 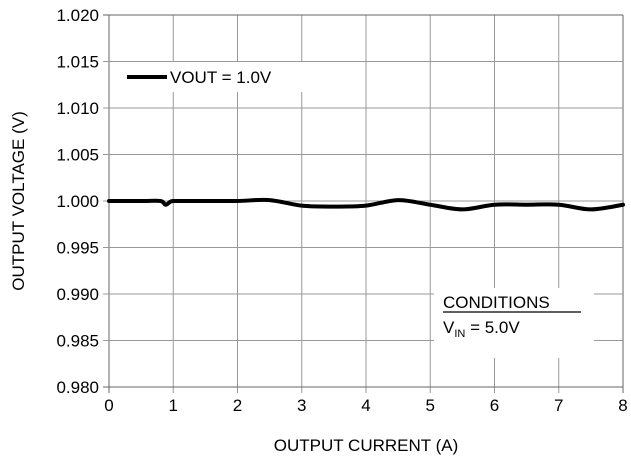 I want to click on y-tick-label: 0.990, so click(x=77, y=294).